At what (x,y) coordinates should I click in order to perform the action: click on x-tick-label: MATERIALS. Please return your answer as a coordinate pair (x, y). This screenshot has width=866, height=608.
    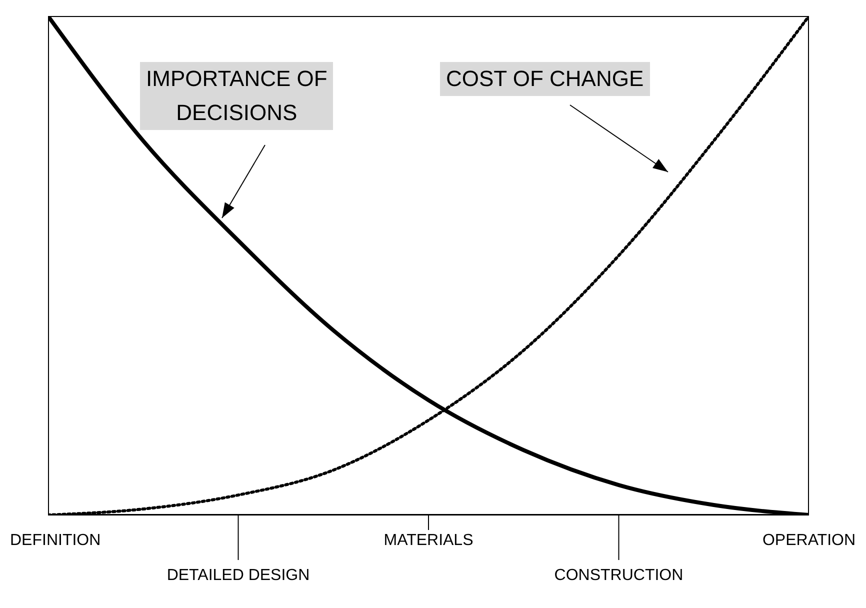
    Looking at the image, I should click on (429, 540).